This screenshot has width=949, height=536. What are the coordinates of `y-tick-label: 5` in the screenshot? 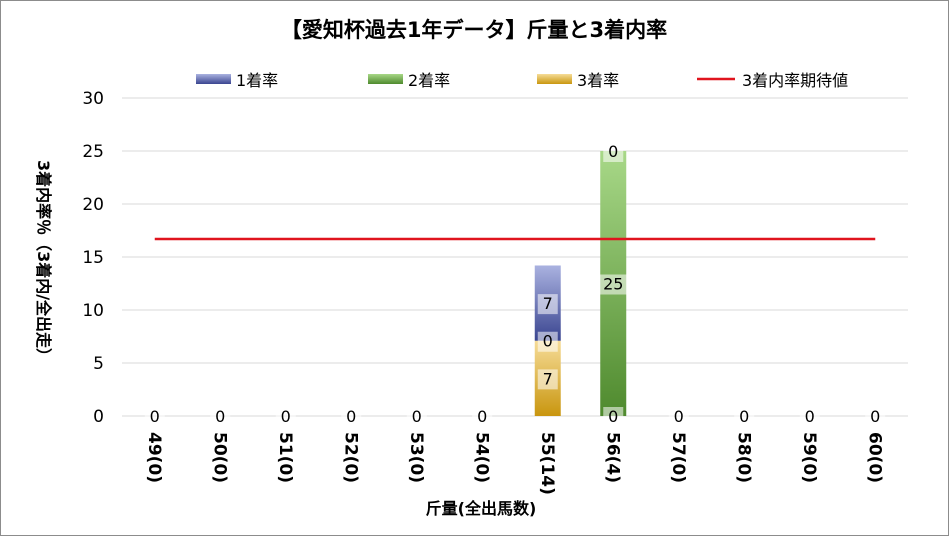 It's located at (98, 364).